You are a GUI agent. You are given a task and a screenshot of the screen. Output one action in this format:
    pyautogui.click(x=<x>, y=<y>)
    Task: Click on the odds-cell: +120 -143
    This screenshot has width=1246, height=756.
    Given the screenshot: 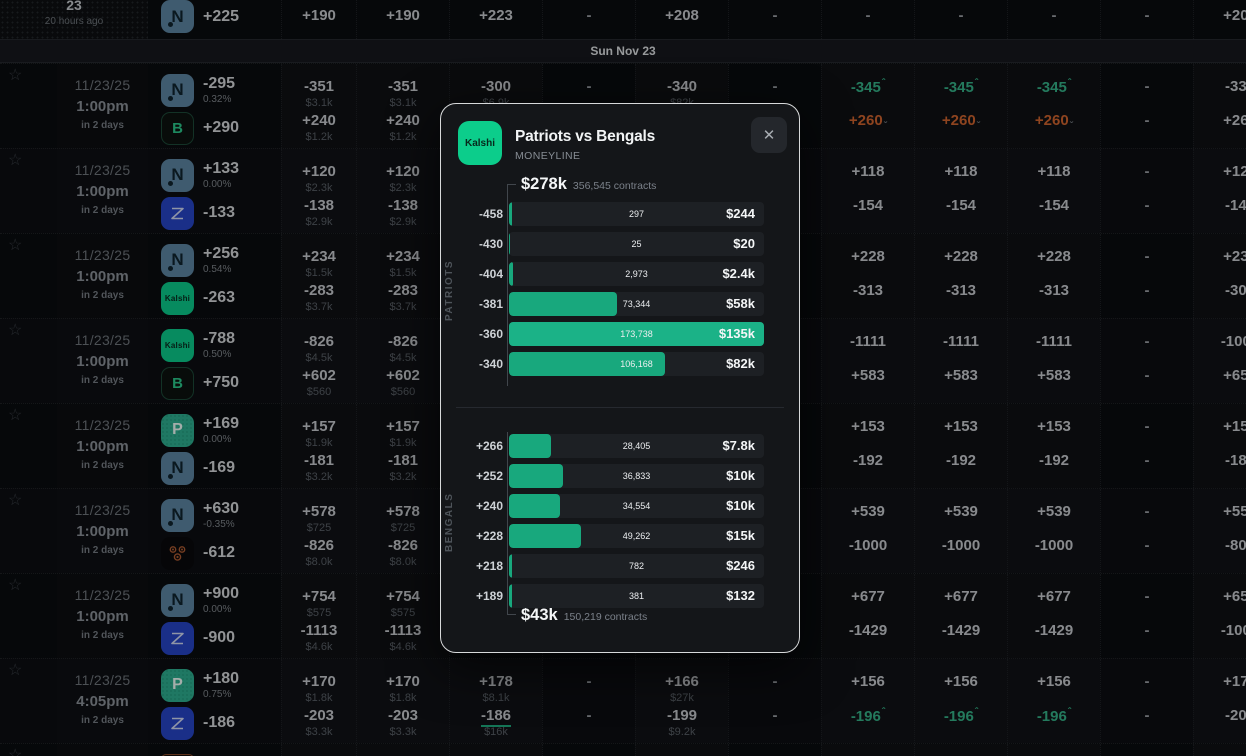 What is the action you would take?
    pyautogui.click(x=1219, y=191)
    